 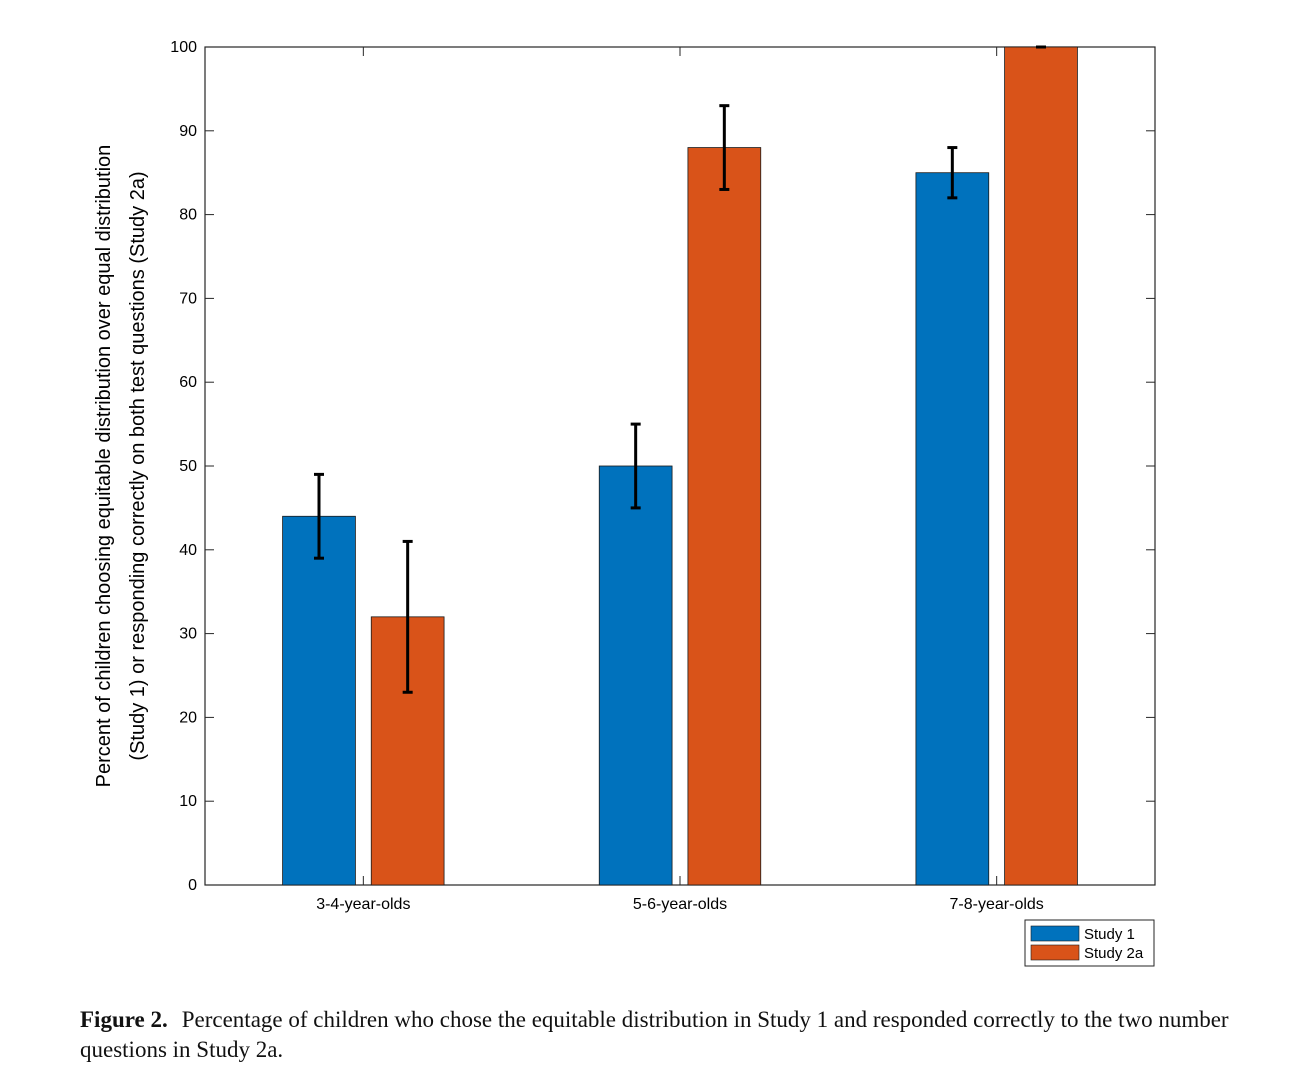 What do you see at coordinates (192, 885) in the screenshot?
I see `y-tick-label: 0` at bounding box center [192, 885].